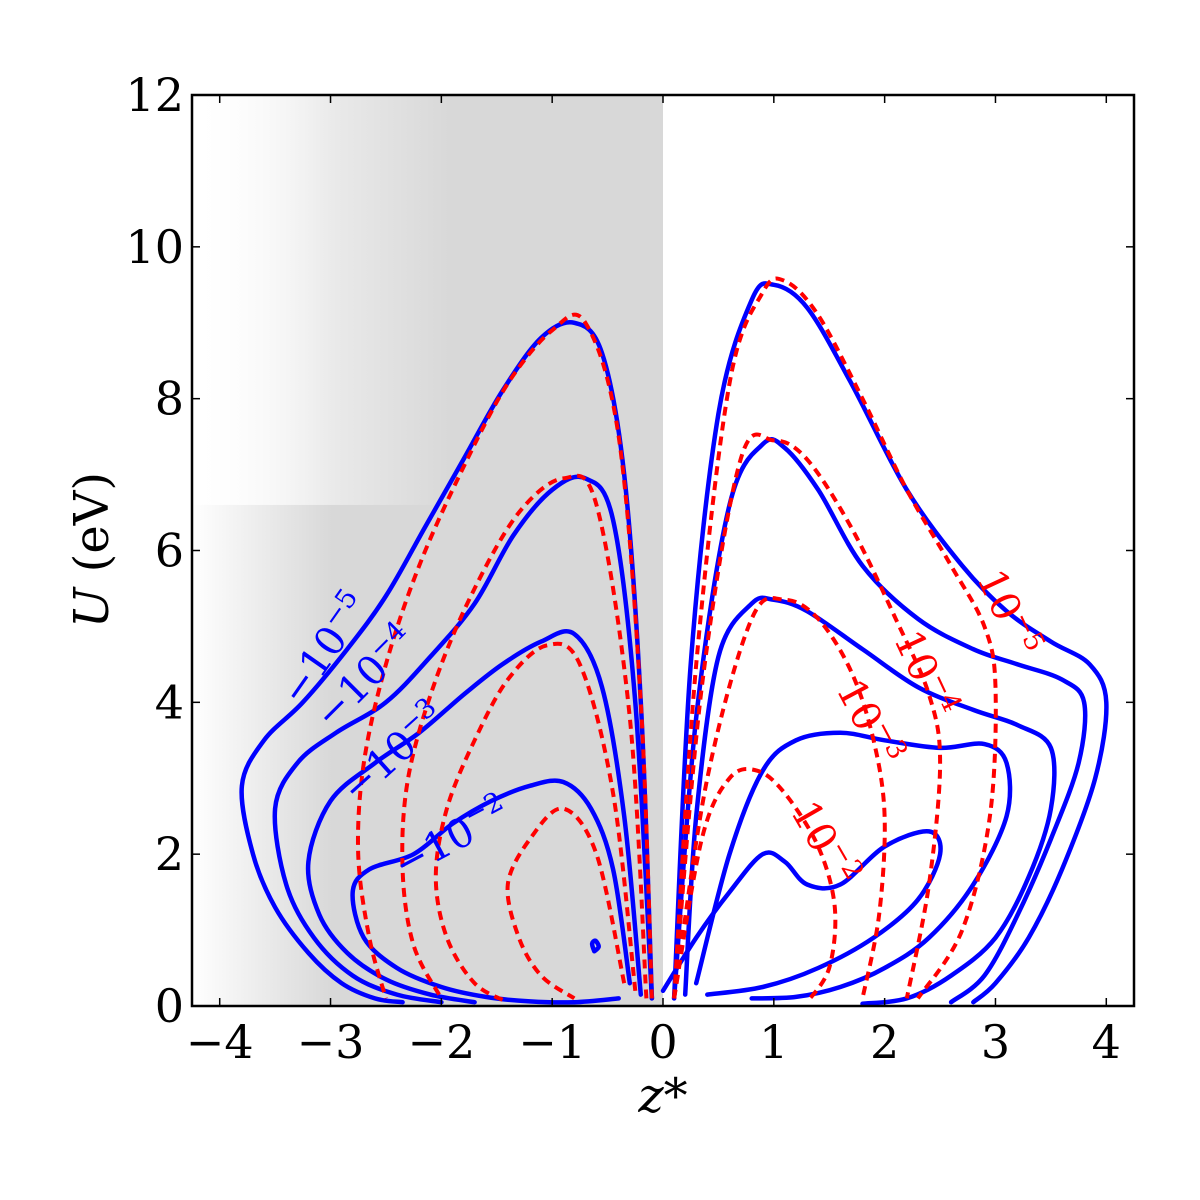 The height and width of the screenshot is (1200, 1200). I want to click on y-axis-label: U (eV), so click(92, 550).